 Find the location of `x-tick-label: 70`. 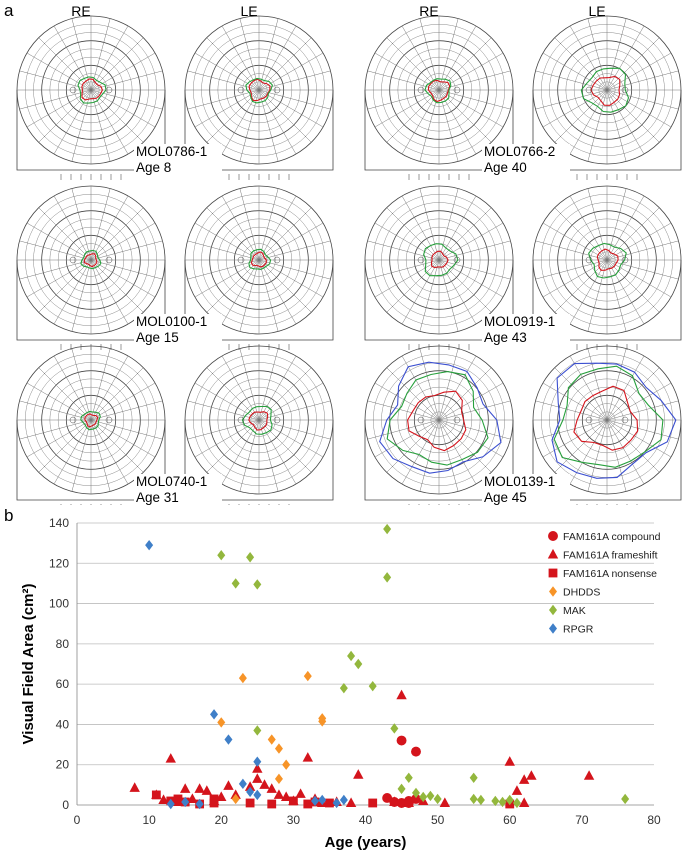

x-tick-label: 70 is located at coordinates (582, 820).